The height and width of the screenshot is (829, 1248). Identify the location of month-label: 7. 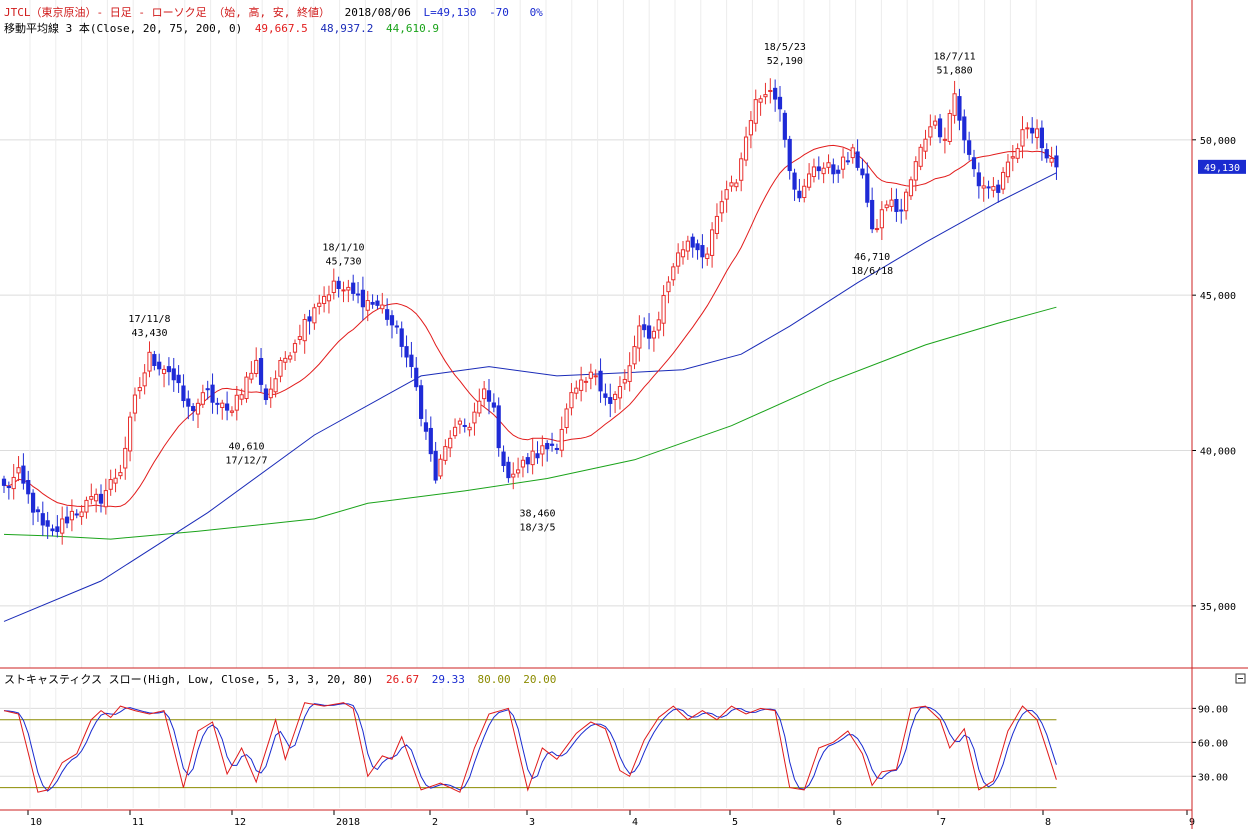
(943, 822).